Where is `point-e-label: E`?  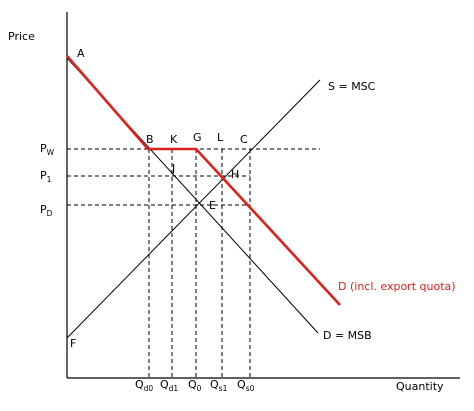
point-e-label: E is located at coordinates (212, 205).